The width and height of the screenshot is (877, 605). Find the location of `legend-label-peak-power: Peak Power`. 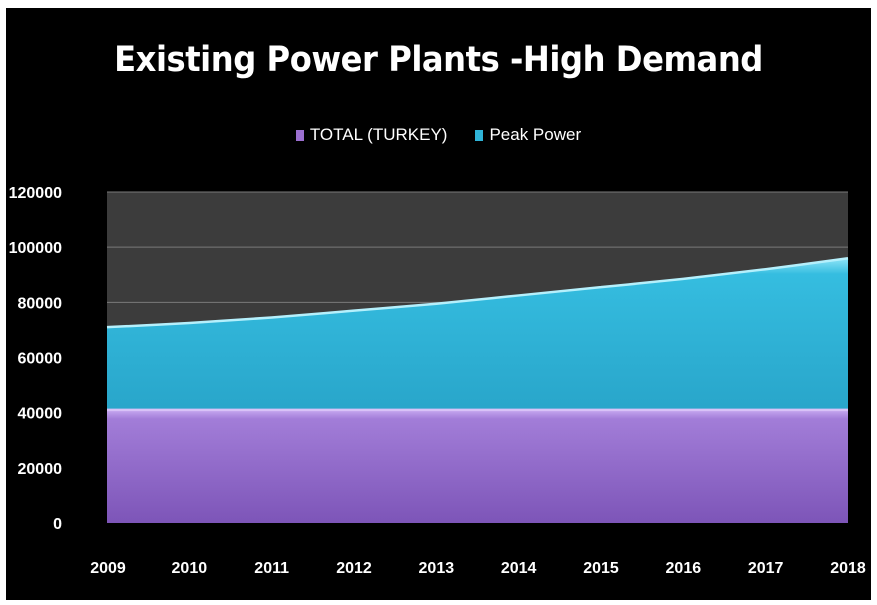

legend-label-peak-power: Peak Power is located at coordinates (535, 134).